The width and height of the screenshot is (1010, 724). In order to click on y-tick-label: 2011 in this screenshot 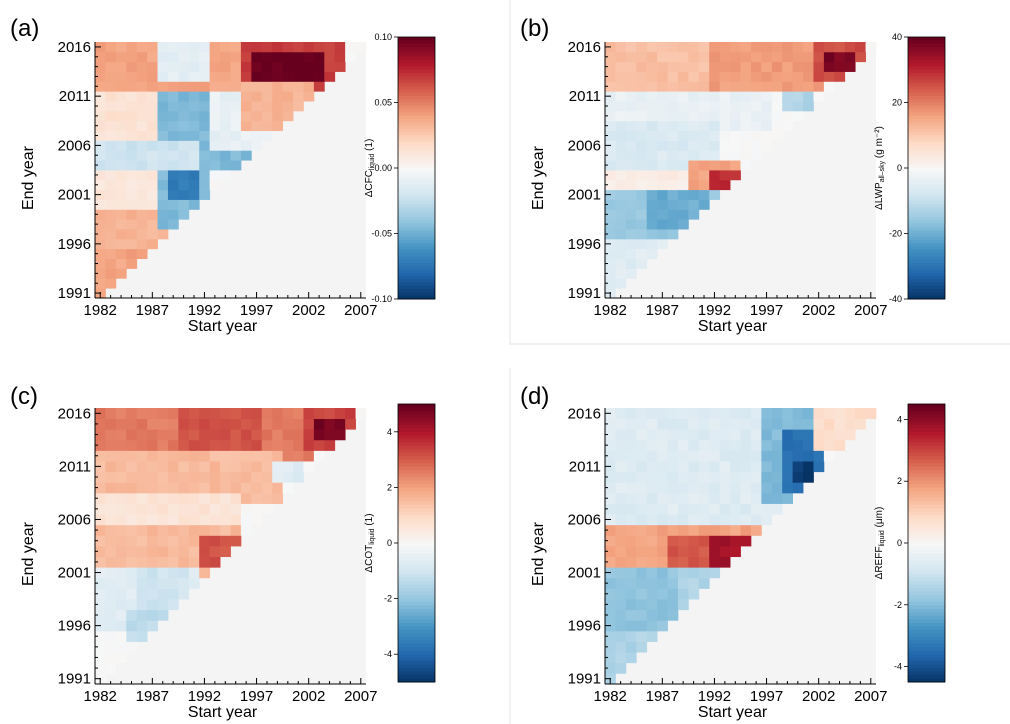, I will do `click(75, 466)`.